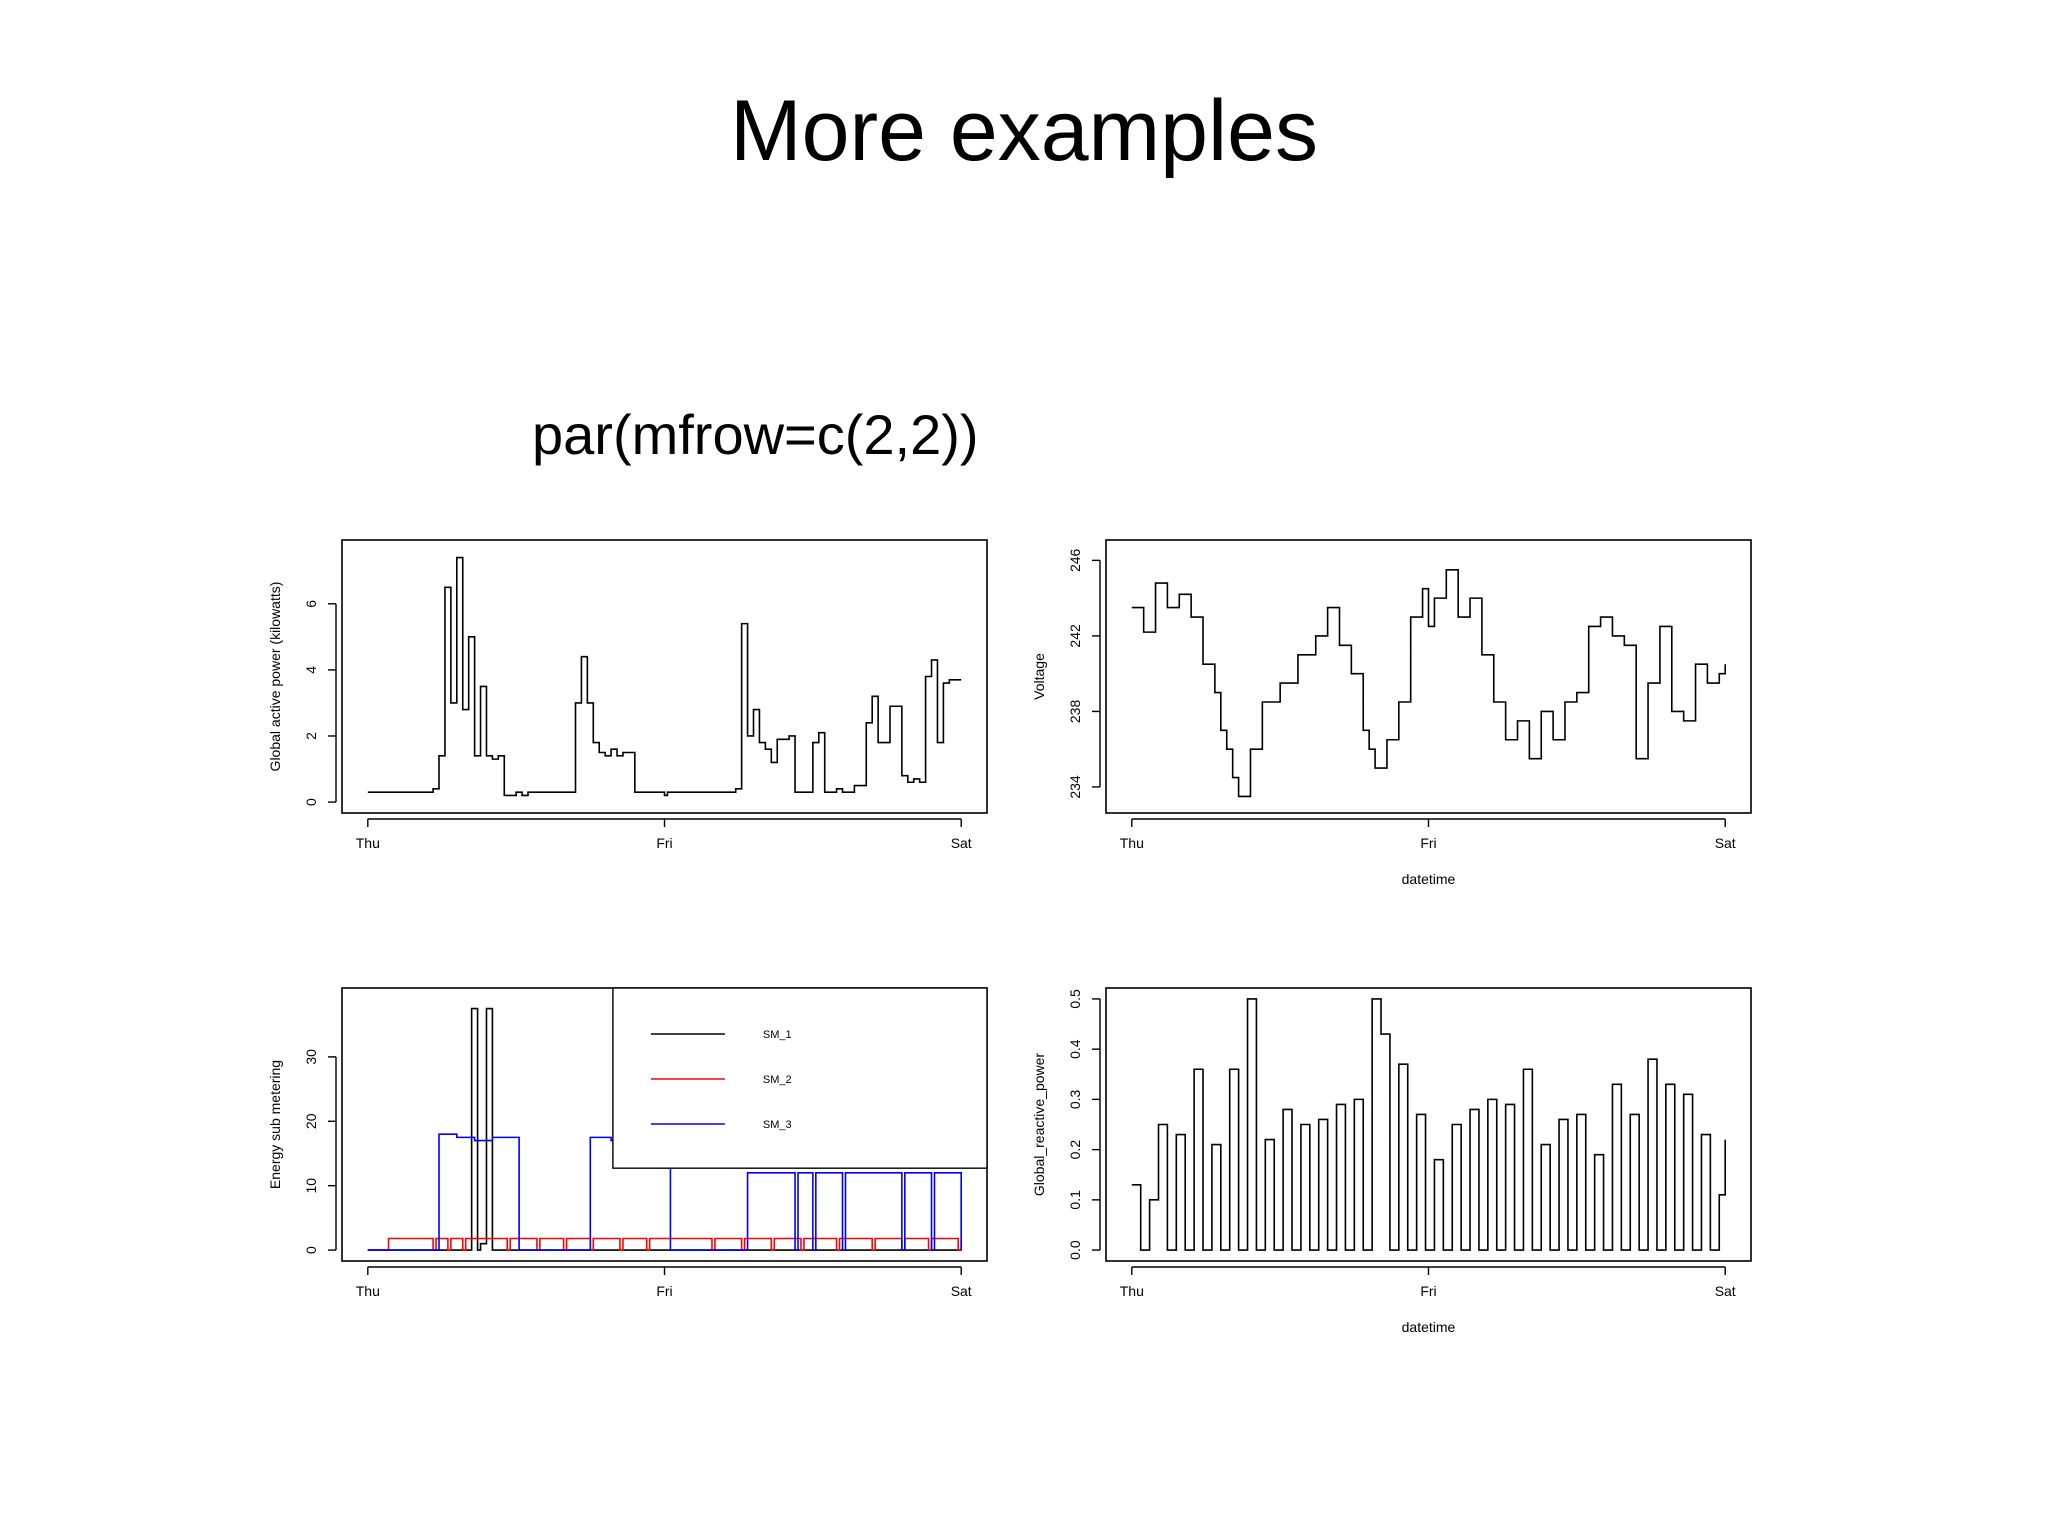 Image resolution: width=2048 pixels, height=1536 pixels. What do you see at coordinates (275, 677) in the screenshot?
I see `y-axis-label: Global active power (kilowatts)` at bounding box center [275, 677].